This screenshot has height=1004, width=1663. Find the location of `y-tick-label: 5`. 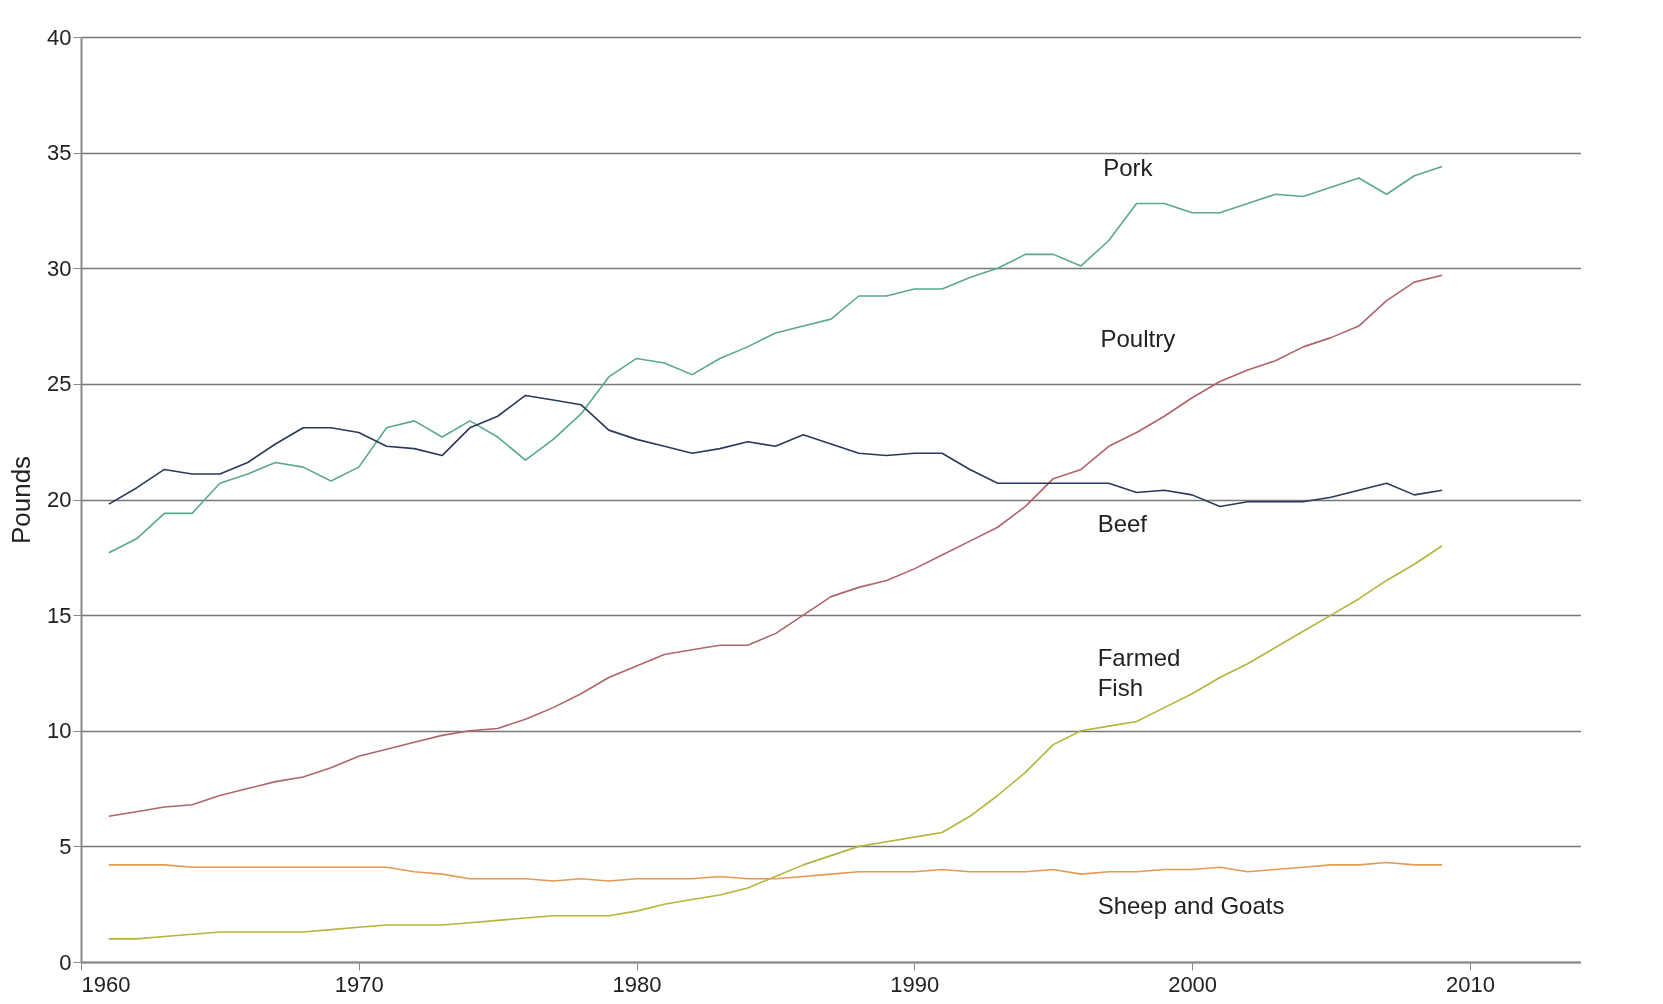

y-tick-label: 5 is located at coordinates (65, 846).